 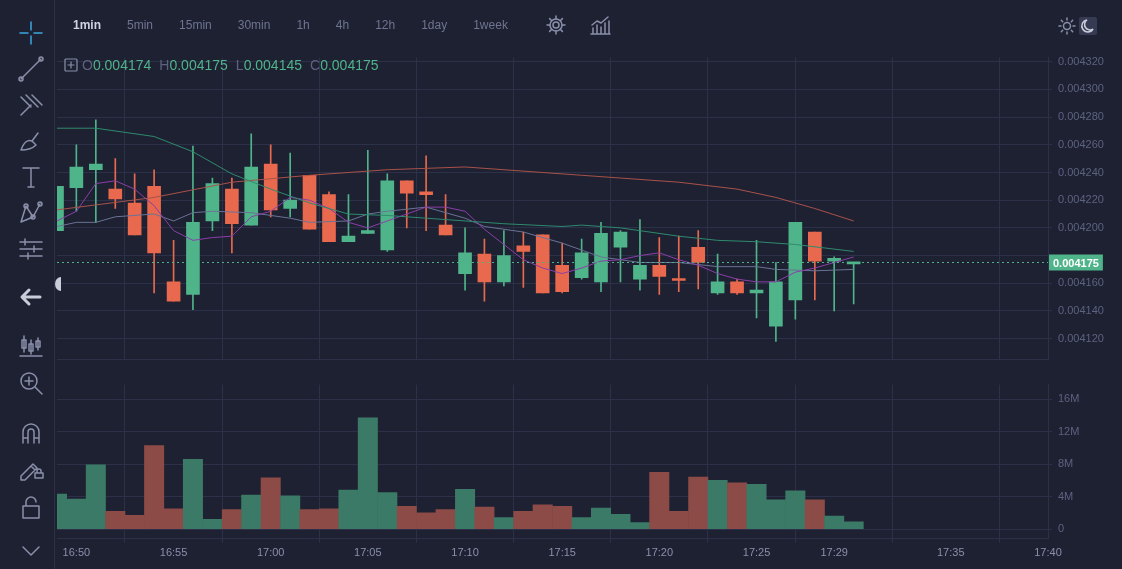 What do you see at coordinates (951, 552) in the screenshot?
I see `x-tick-label: 17:35` at bounding box center [951, 552].